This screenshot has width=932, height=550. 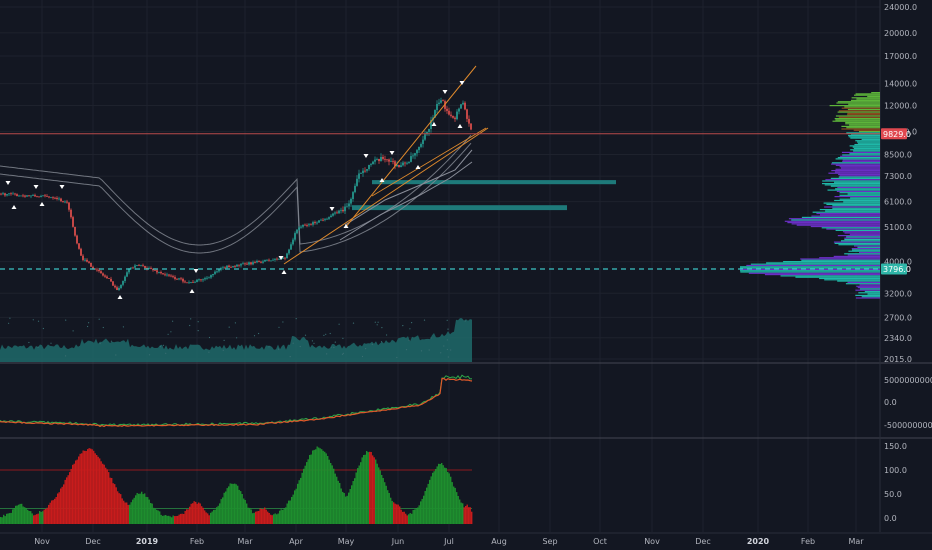 I want to click on support-zones, so click(x=484, y=195).